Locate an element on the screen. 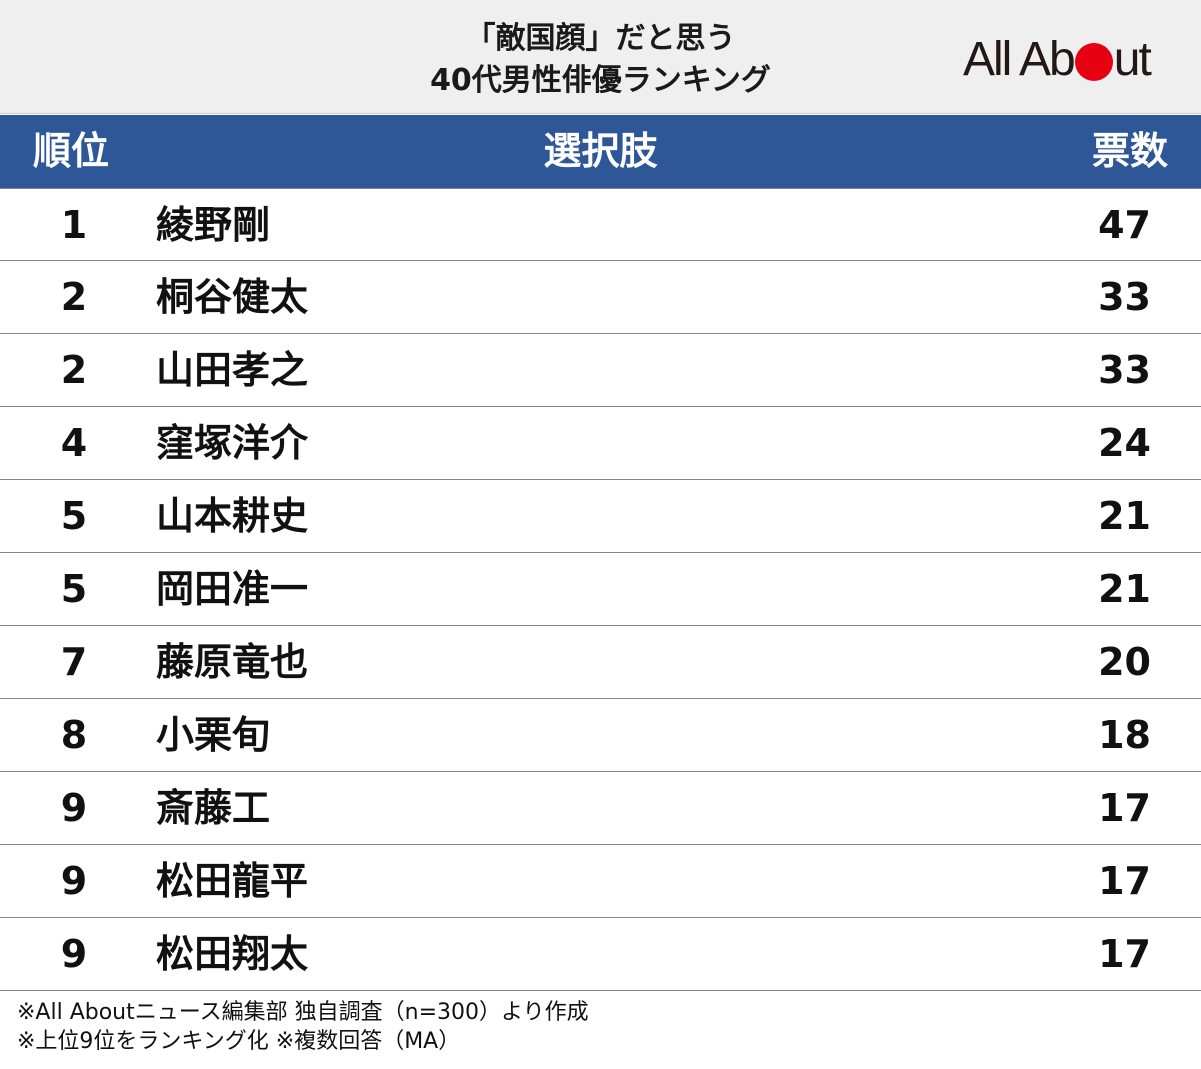 The image size is (1201, 1069). rank-cell: 8 is located at coordinates (74, 735).